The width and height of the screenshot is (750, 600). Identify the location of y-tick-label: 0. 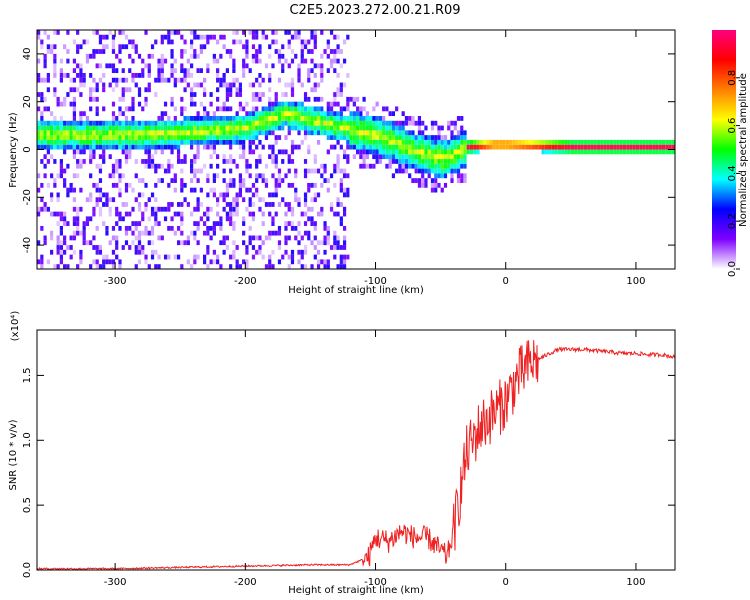
(27, 149).